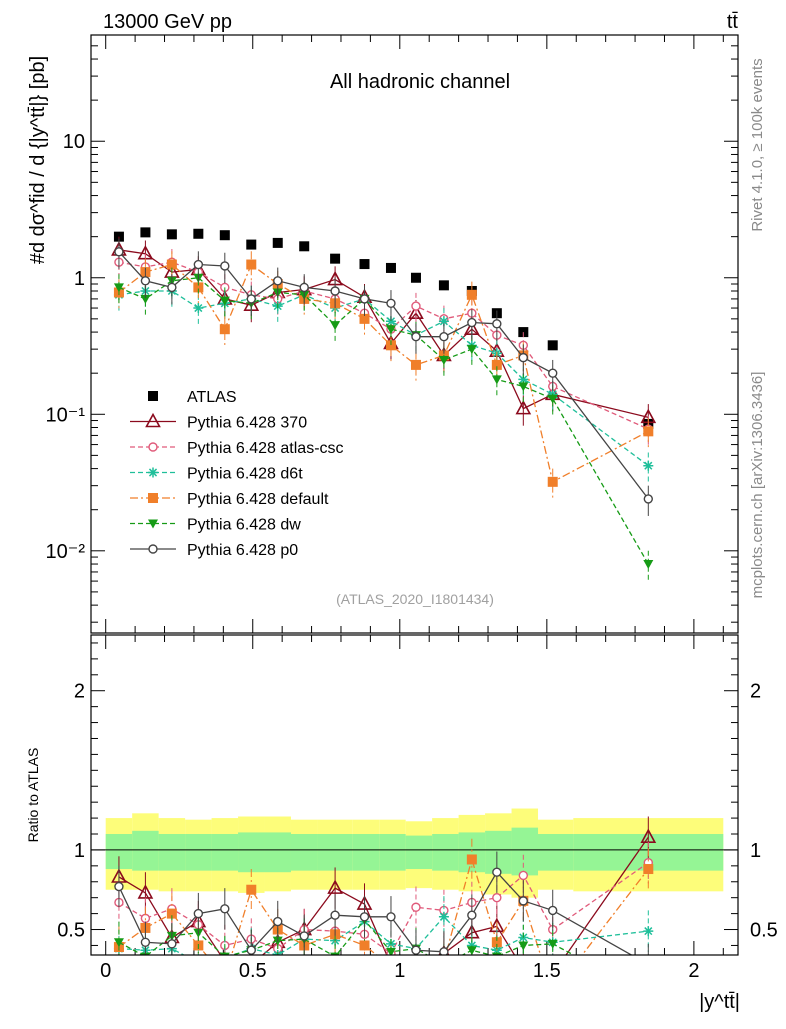 The width and height of the screenshot is (786, 1029). I want to click on x-tick-label: 1.5, so click(547, 971).